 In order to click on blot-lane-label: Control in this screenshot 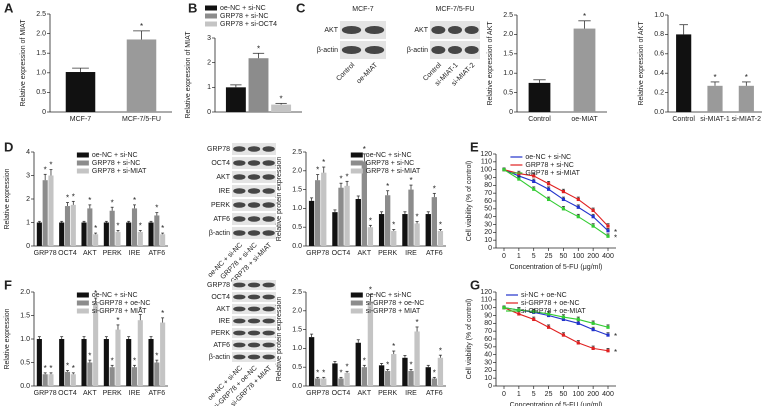, I will do `click(345, 71)`.